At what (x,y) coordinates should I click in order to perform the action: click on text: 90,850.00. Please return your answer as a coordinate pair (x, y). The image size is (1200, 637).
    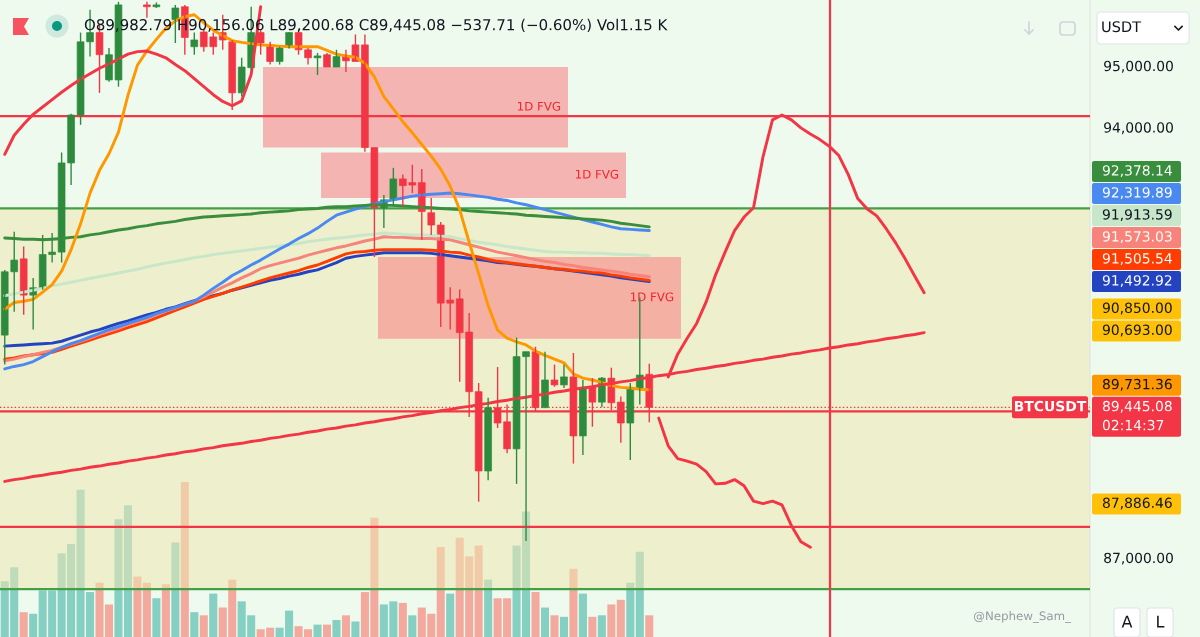
    Looking at the image, I should click on (1137, 308).